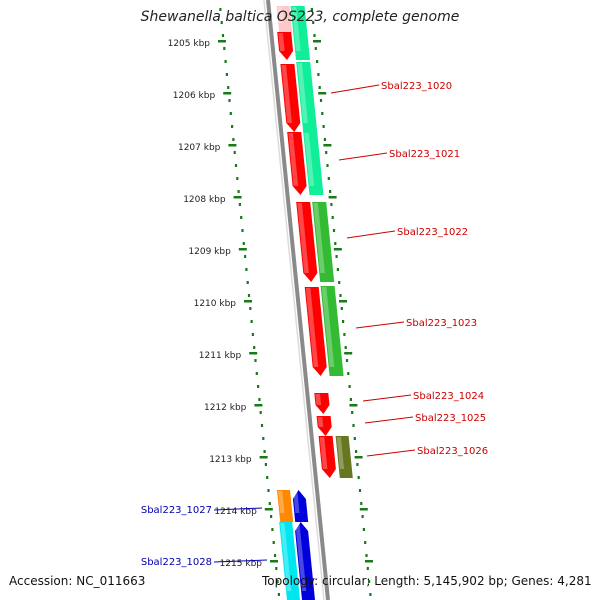  I want to click on cds-1028-shine, so click(301, 557).